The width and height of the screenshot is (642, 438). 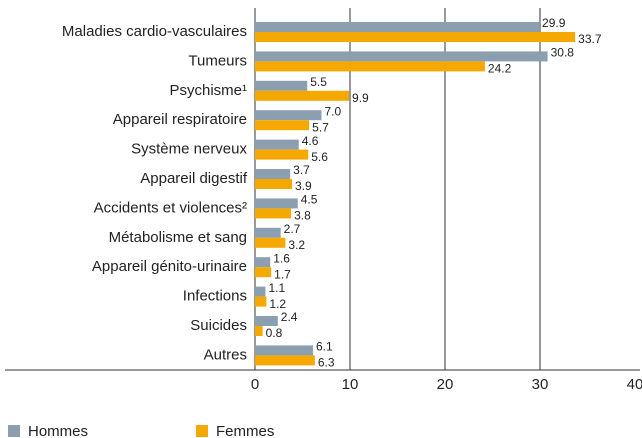 What do you see at coordinates (303, 186) in the screenshot?
I see `value-label: 3.9` at bounding box center [303, 186].